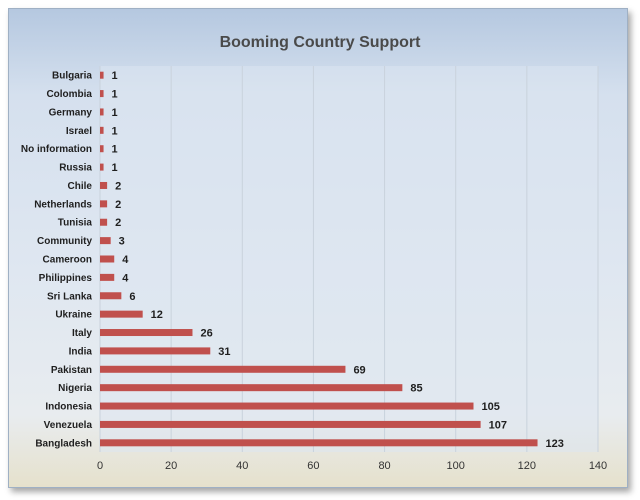  Describe the element at coordinates (224, 352) in the screenshot. I see `data-label: 31` at that location.